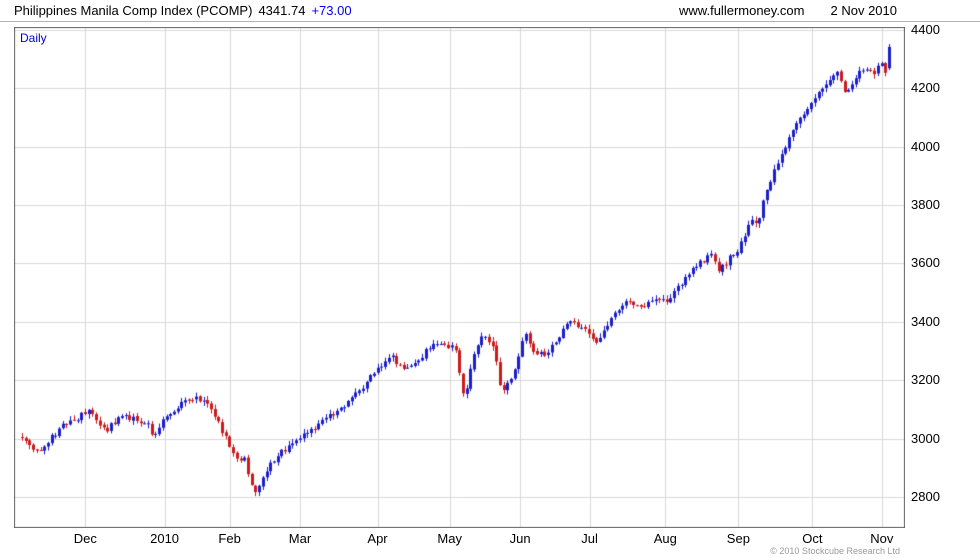 The height and width of the screenshot is (560, 980). Describe the element at coordinates (925, 205) in the screenshot. I see `y-axis-label: 3800` at that location.